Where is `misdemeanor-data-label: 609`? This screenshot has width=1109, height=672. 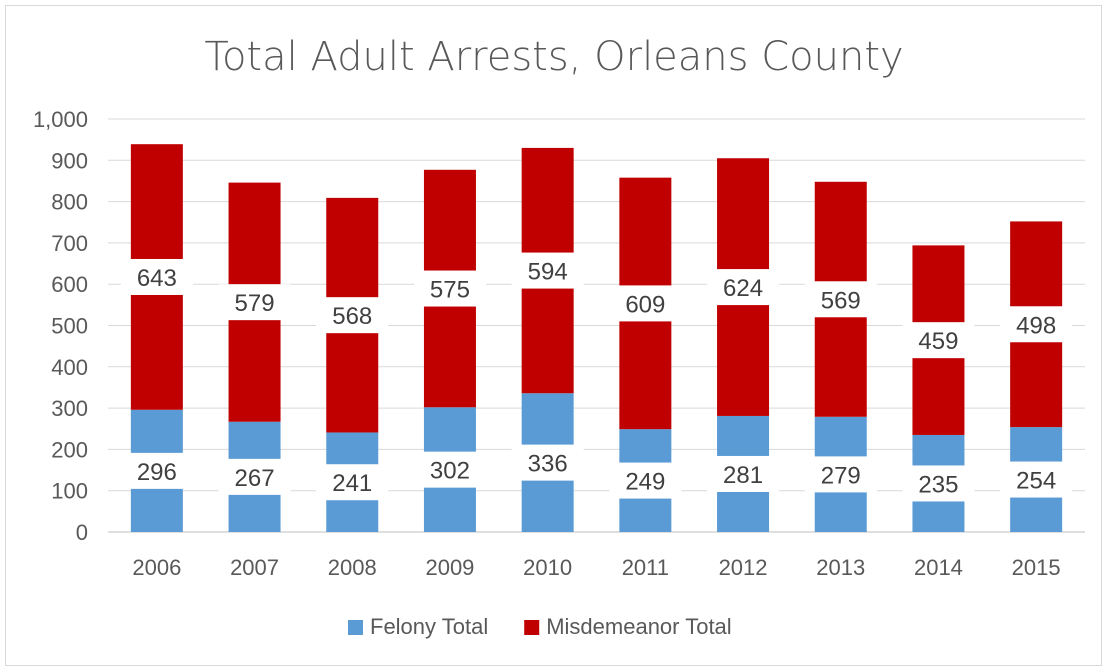
misdemeanor-data-label: 609 is located at coordinates (645, 304).